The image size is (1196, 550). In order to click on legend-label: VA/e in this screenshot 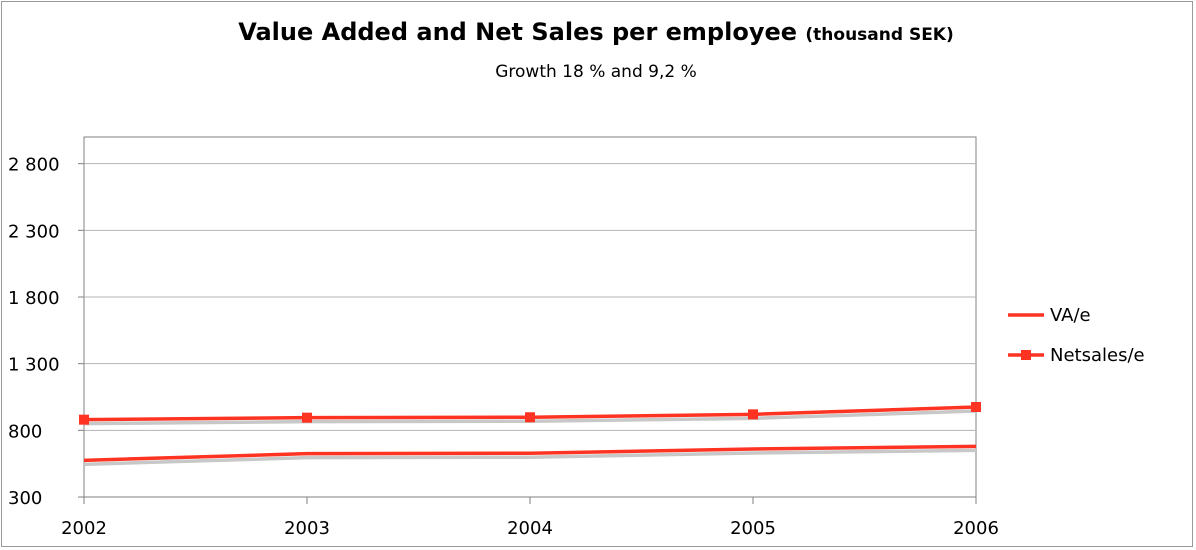, I will do `click(1070, 315)`.